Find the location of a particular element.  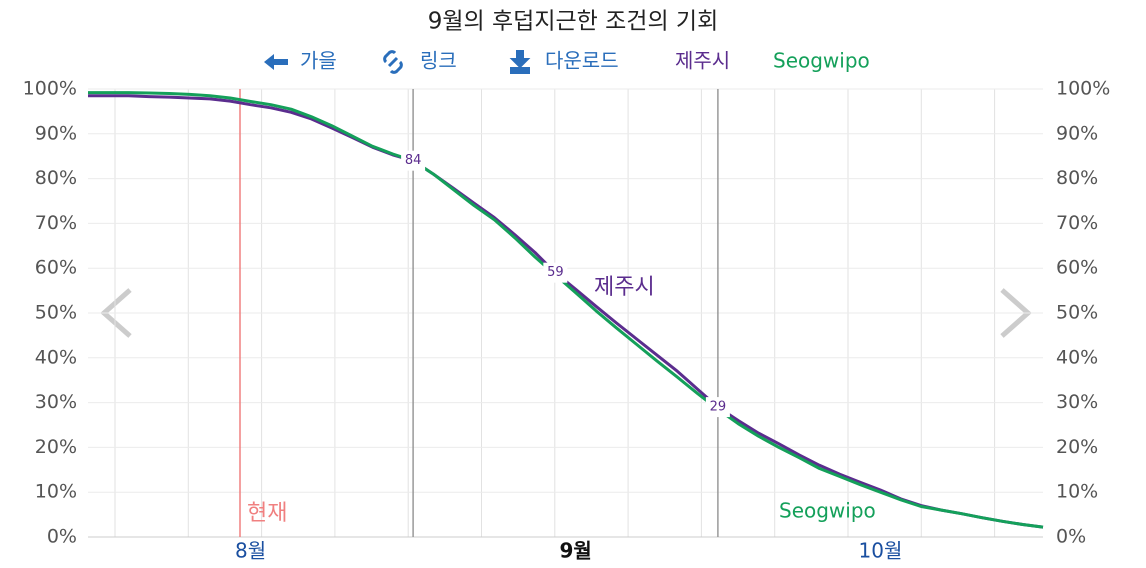

y-tick-label: 10% is located at coordinates (56, 492).